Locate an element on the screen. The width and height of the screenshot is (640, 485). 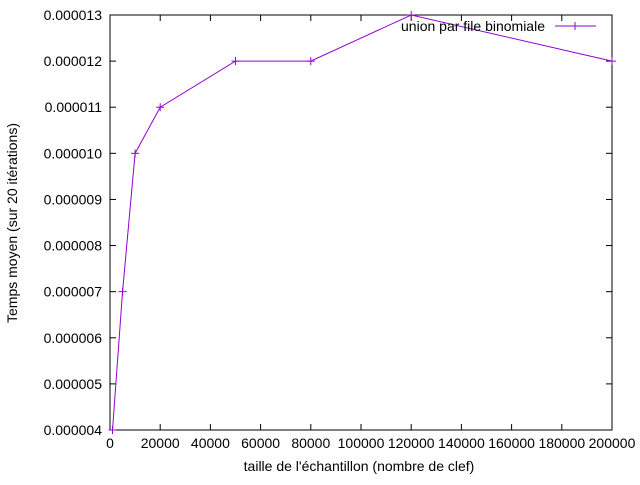
x-axis-label: taille de l'échantillon (nombre de clef) is located at coordinates (359, 466).